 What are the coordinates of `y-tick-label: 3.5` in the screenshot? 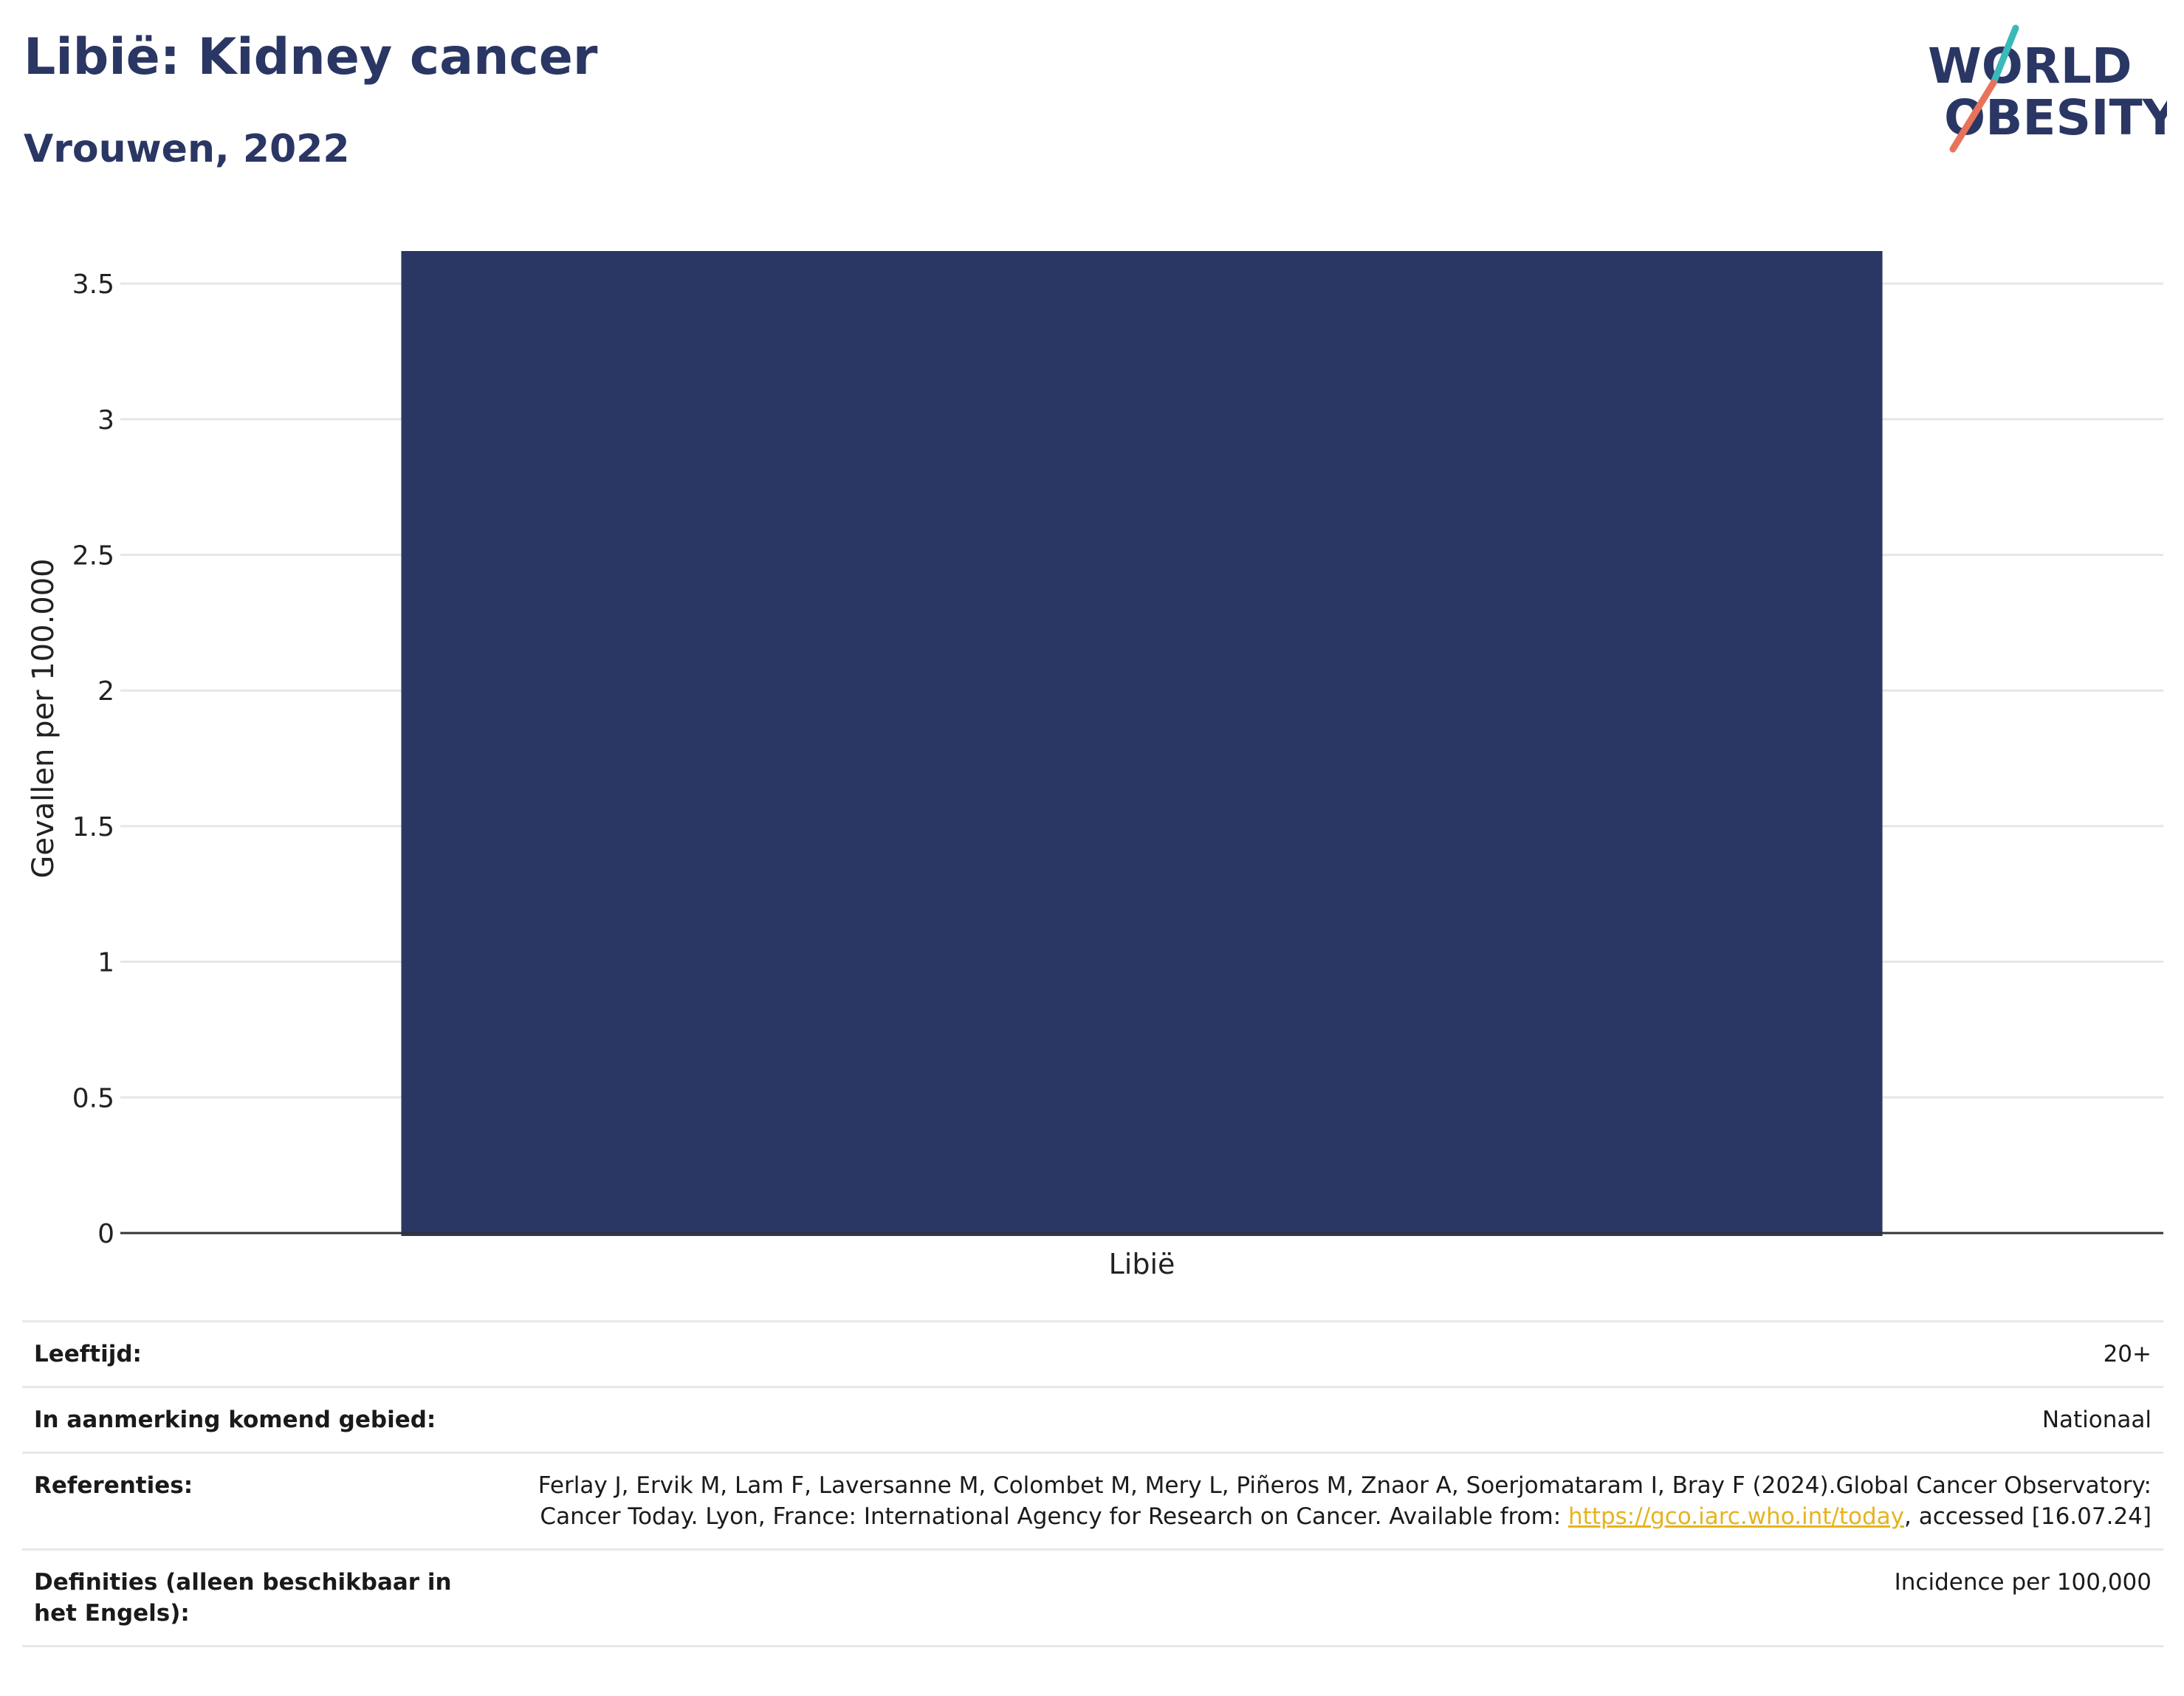 It's located at (93, 284).